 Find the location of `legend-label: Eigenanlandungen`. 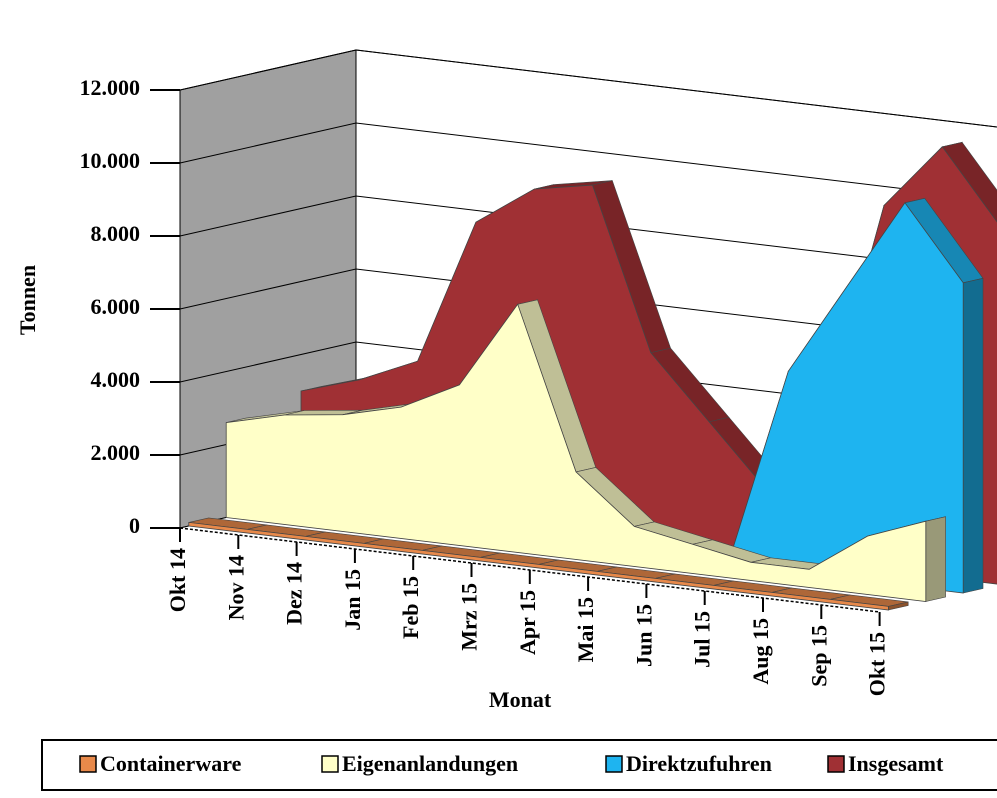

legend-label: Eigenanlandungen is located at coordinates (430, 763).